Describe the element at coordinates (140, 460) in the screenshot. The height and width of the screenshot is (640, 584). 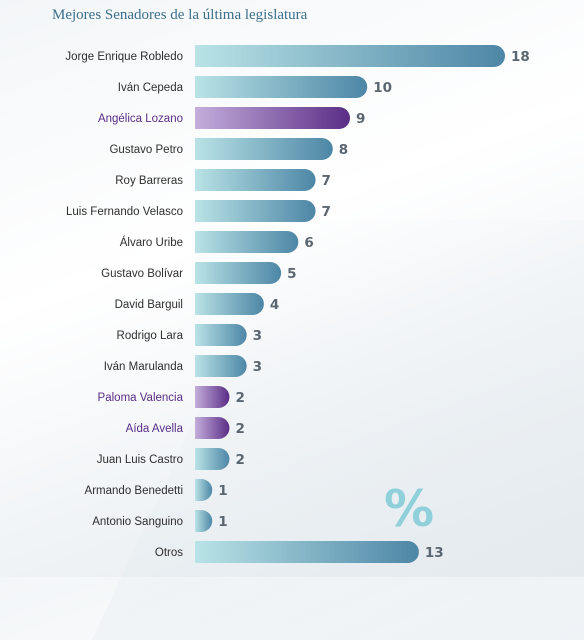
I see `category-label: Juan Luis Castro` at that location.